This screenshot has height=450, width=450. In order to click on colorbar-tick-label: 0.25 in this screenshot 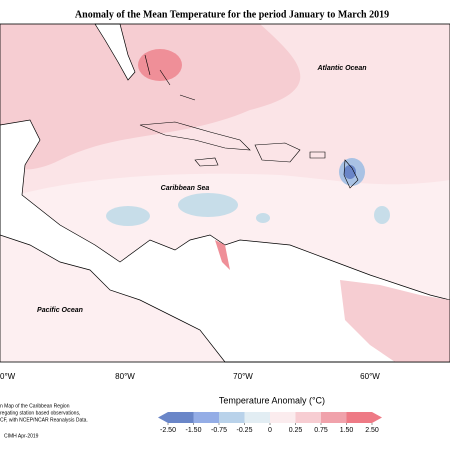, I will do `click(296, 430)`.